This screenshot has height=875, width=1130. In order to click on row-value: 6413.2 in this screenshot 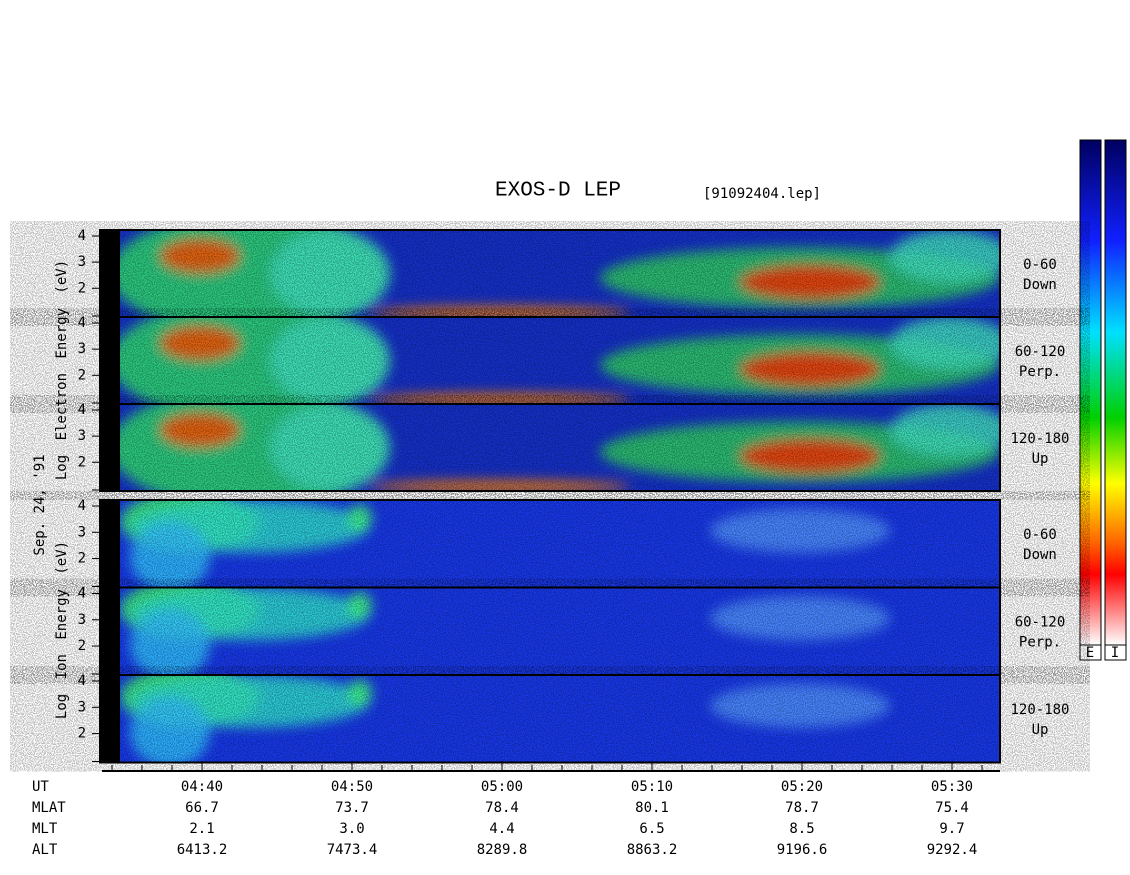, I will do `click(202, 850)`.